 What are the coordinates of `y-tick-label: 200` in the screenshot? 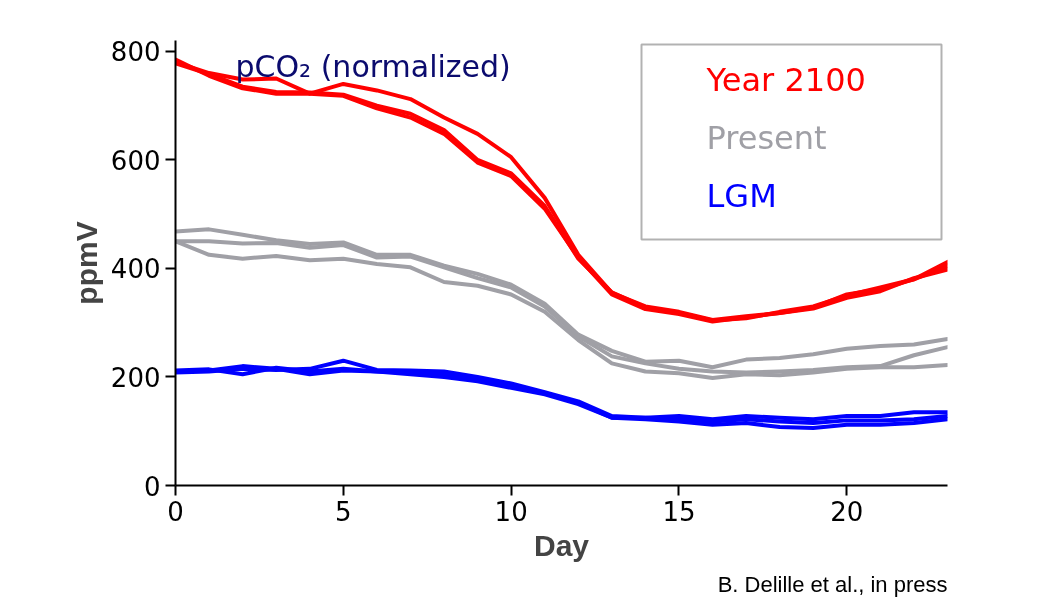 It's located at (135, 377).